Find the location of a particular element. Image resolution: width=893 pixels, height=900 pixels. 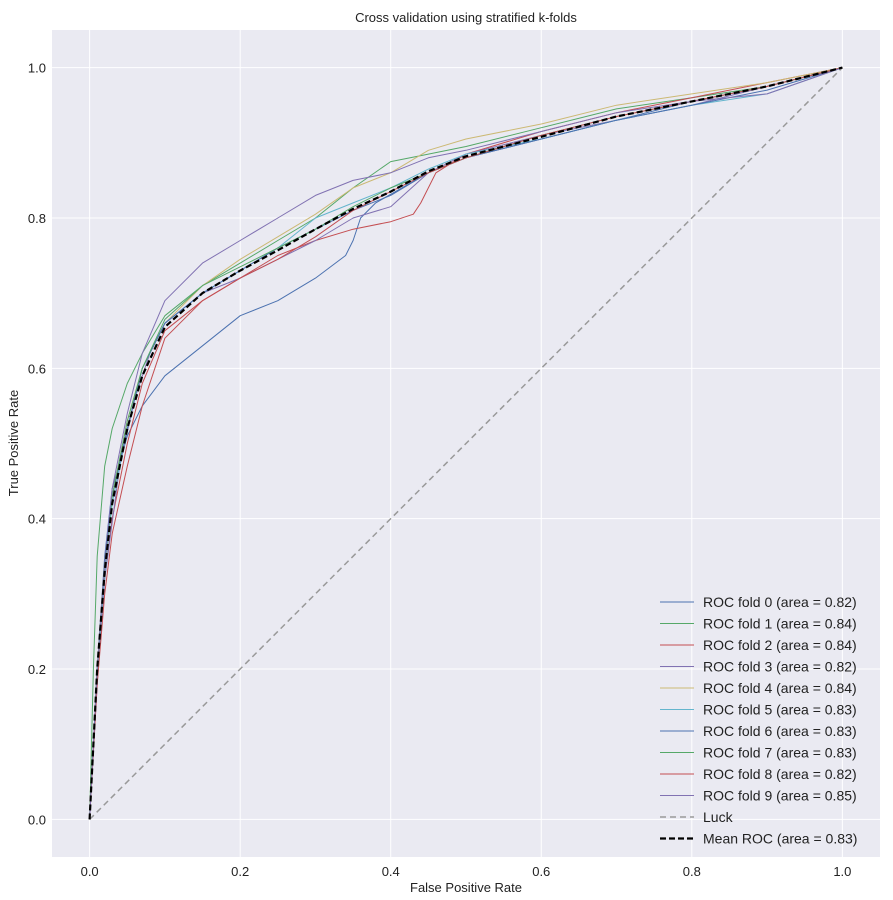

y-tick-label: 0.8 is located at coordinates (37, 218).